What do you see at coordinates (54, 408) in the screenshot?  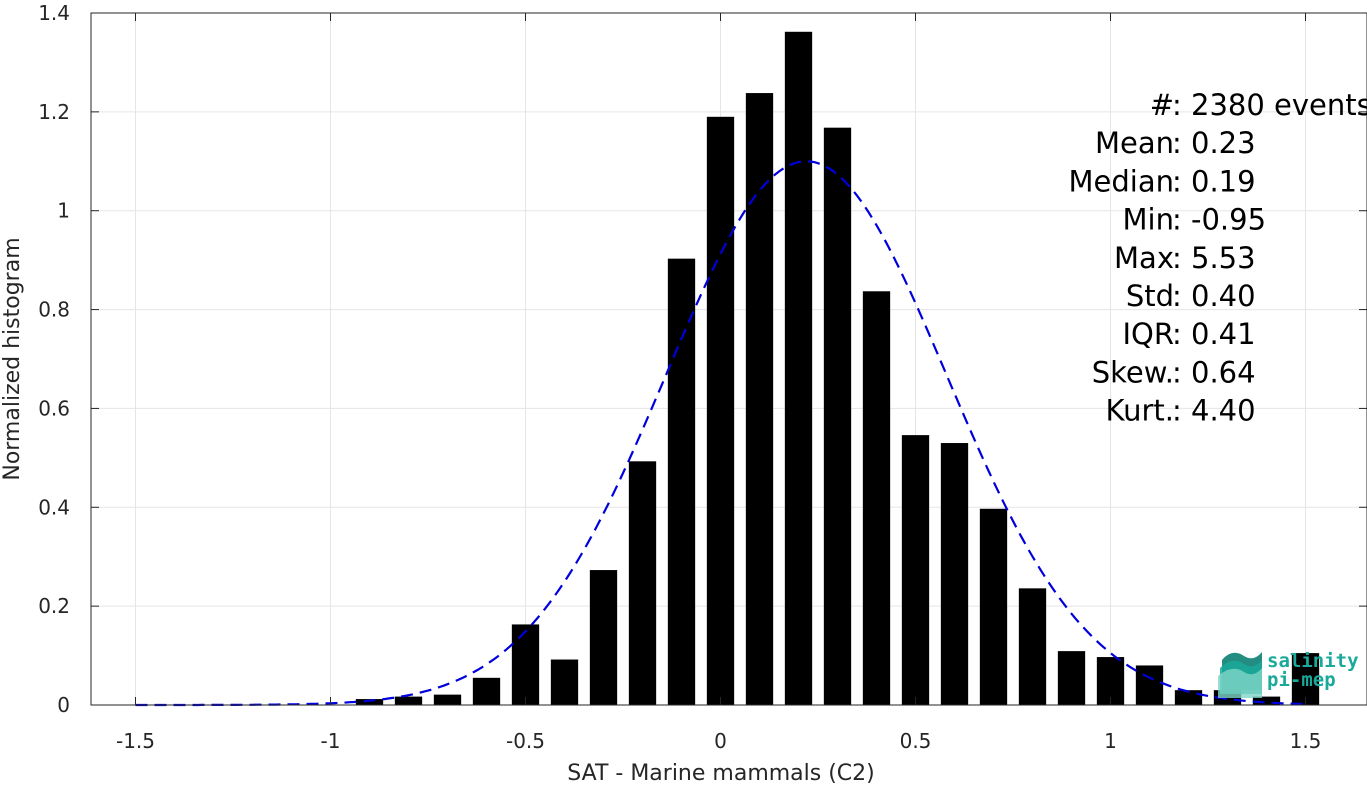 I see `y-tick-label: 0.6` at bounding box center [54, 408].